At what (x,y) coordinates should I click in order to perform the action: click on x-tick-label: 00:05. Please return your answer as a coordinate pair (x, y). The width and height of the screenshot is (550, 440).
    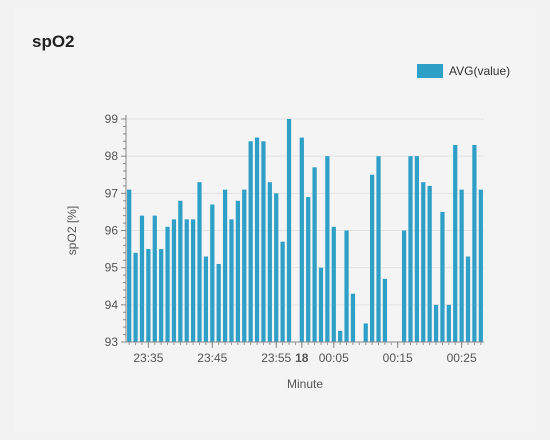
    Looking at the image, I should click on (334, 358).